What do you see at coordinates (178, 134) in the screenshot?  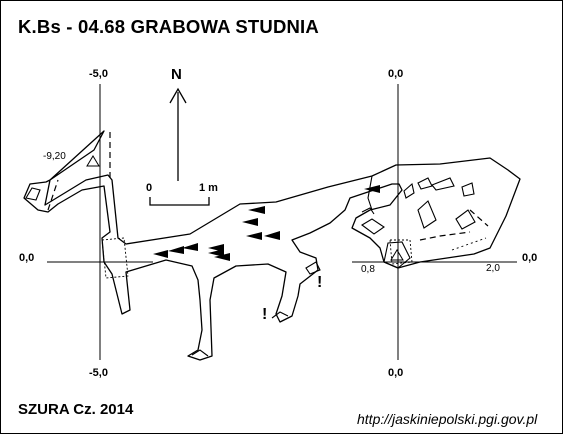 I see `north-arrow` at bounding box center [178, 134].